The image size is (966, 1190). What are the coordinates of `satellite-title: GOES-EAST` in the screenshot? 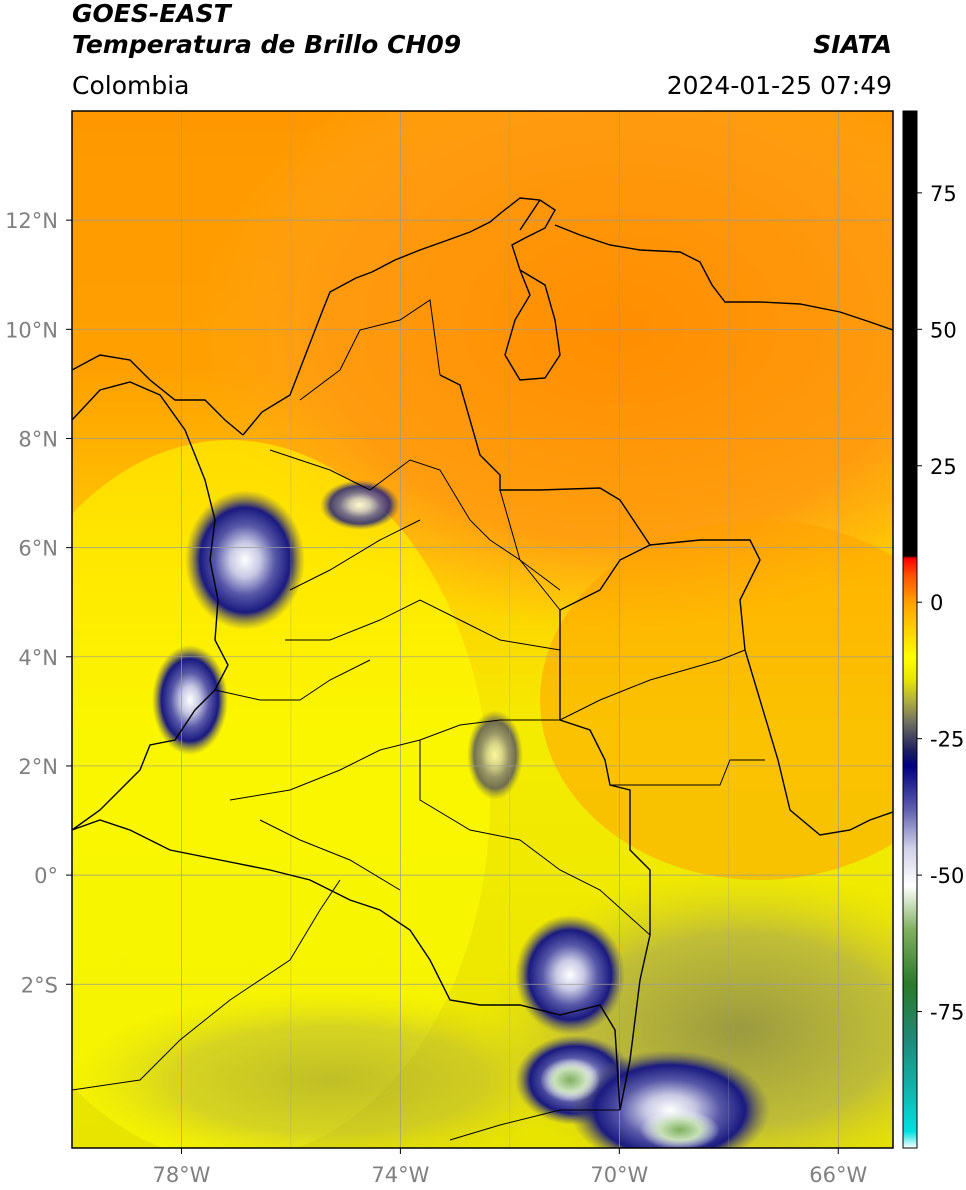 It's located at (151, 14).